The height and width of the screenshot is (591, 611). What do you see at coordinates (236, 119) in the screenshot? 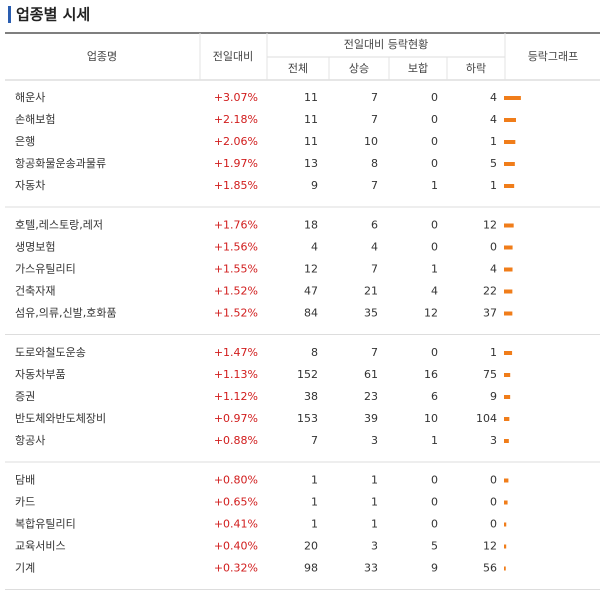
I see `change-rate: +2.18%` at bounding box center [236, 119].